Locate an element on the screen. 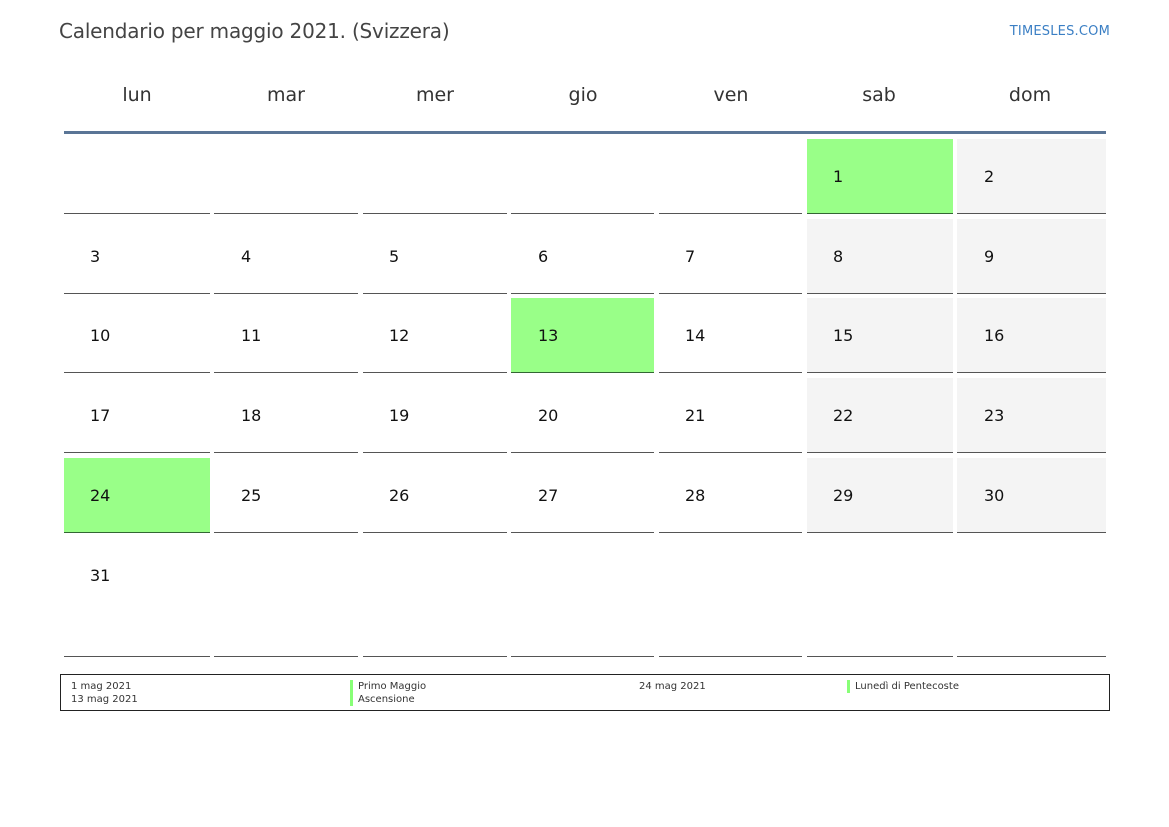 The image size is (1169, 827). weekday-header: lun mar mer gio ven sab dom is located at coordinates (585, 99).